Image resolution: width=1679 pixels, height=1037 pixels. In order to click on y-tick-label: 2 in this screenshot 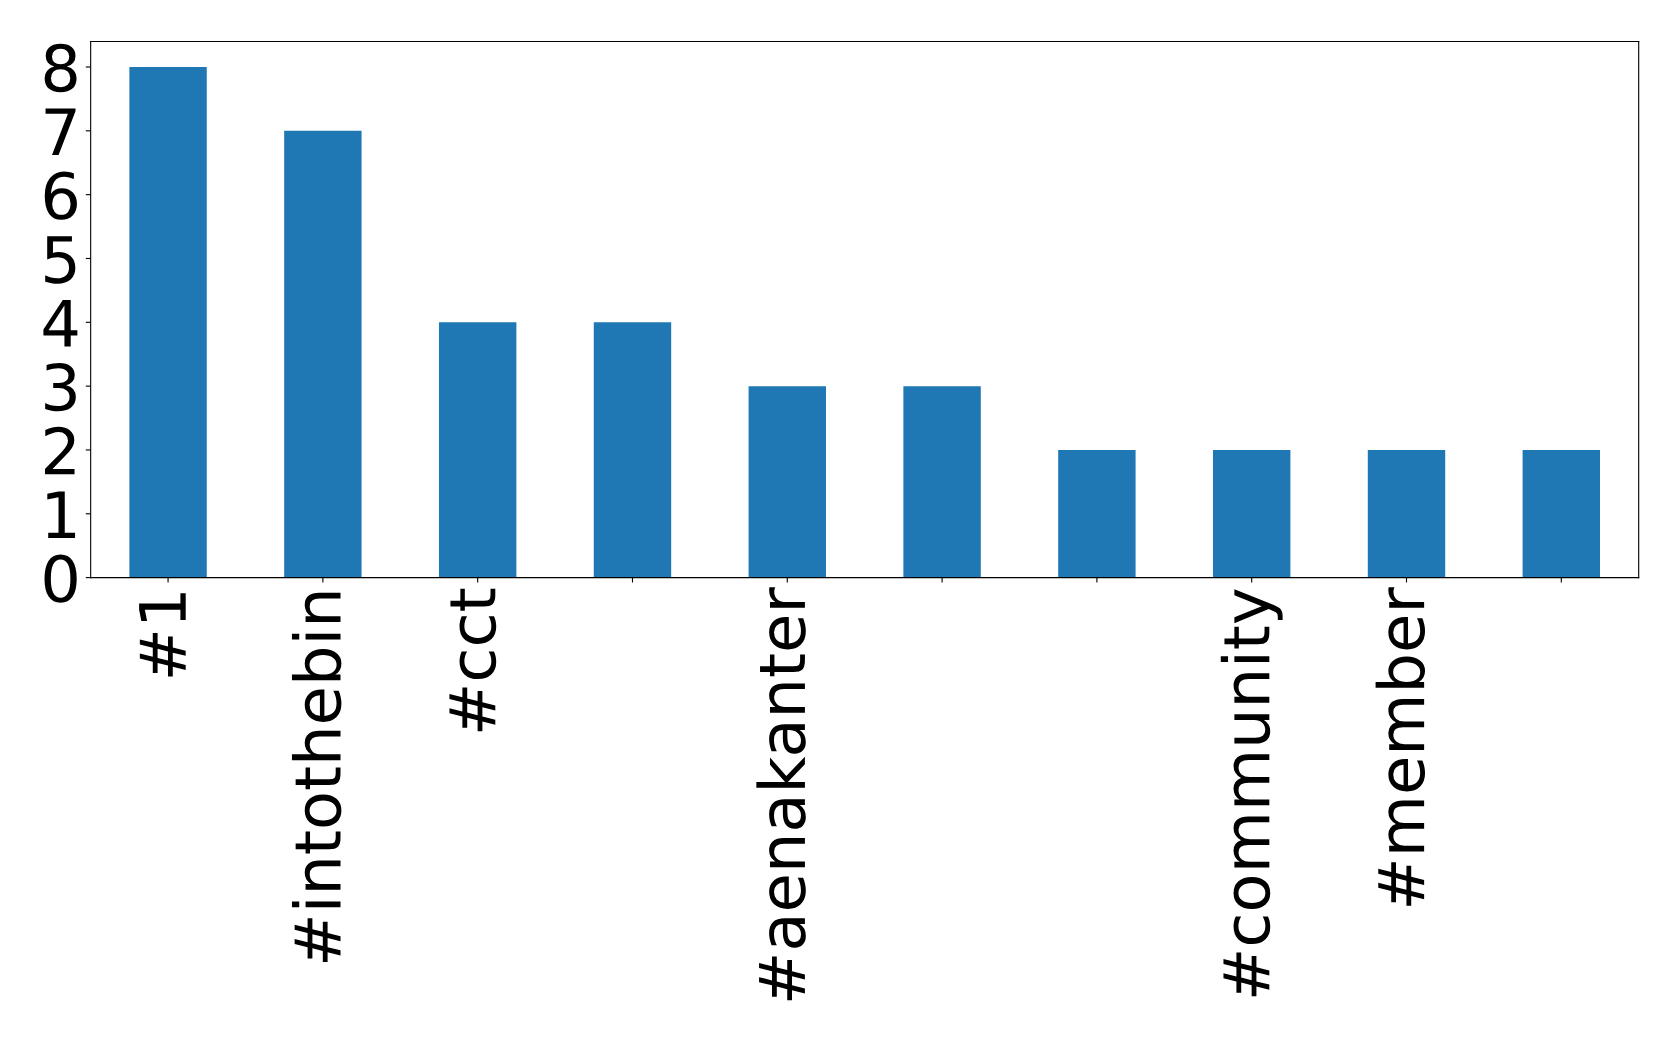, I will do `click(59, 450)`.